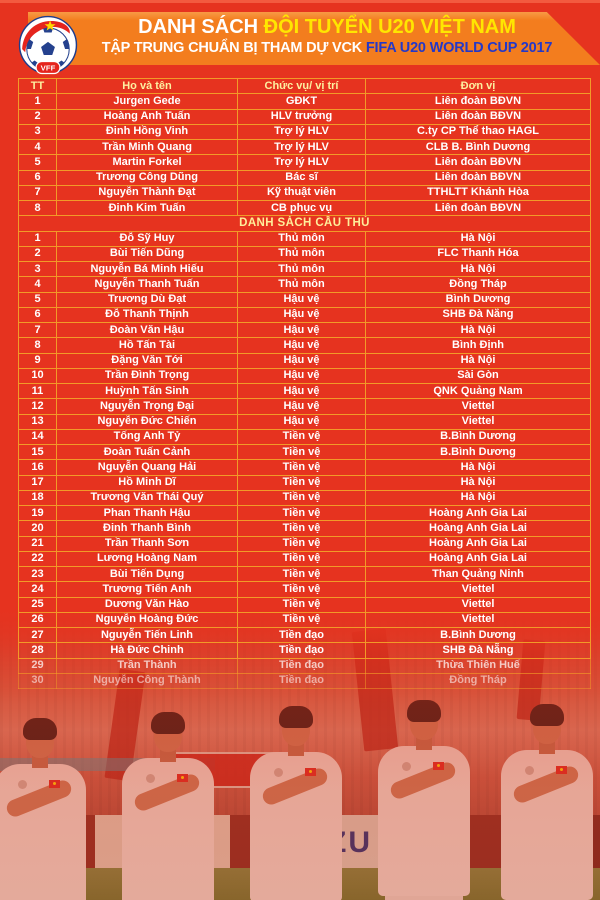  What do you see at coordinates (304, 315) in the screenshot?
I see `table-row: 6 Đỗ Thanh Thịnh Hậu vệ SHB Đà Nẵng` at bounding box center [304, 315].